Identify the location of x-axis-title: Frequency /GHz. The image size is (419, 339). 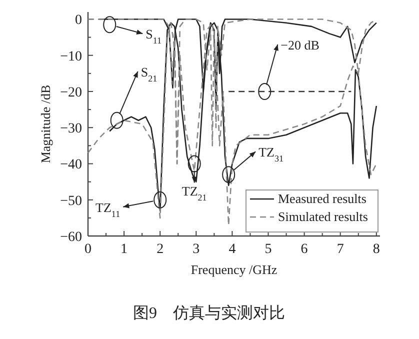
(234, 269).